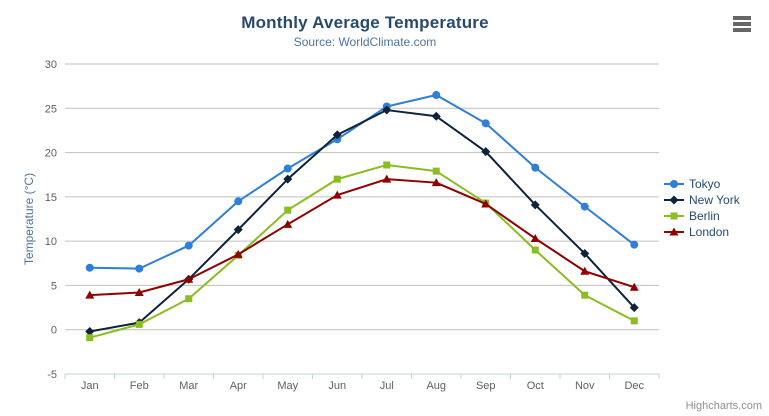  Describe the element at coordinates (634, 386) in the screenshot. I see `x-axis-tick-label: Dec` at that location.